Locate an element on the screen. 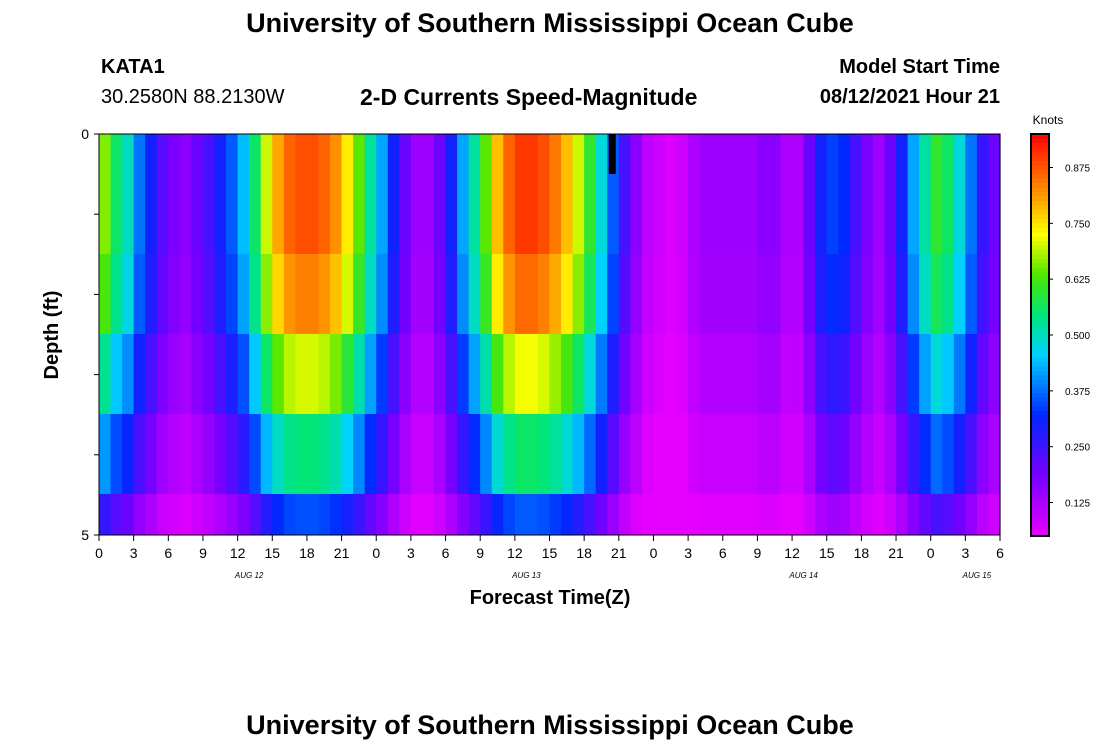 The height and width of the screenshot is (750, 1100). x-tick-label: 12 is located at coordinates (238, 553).